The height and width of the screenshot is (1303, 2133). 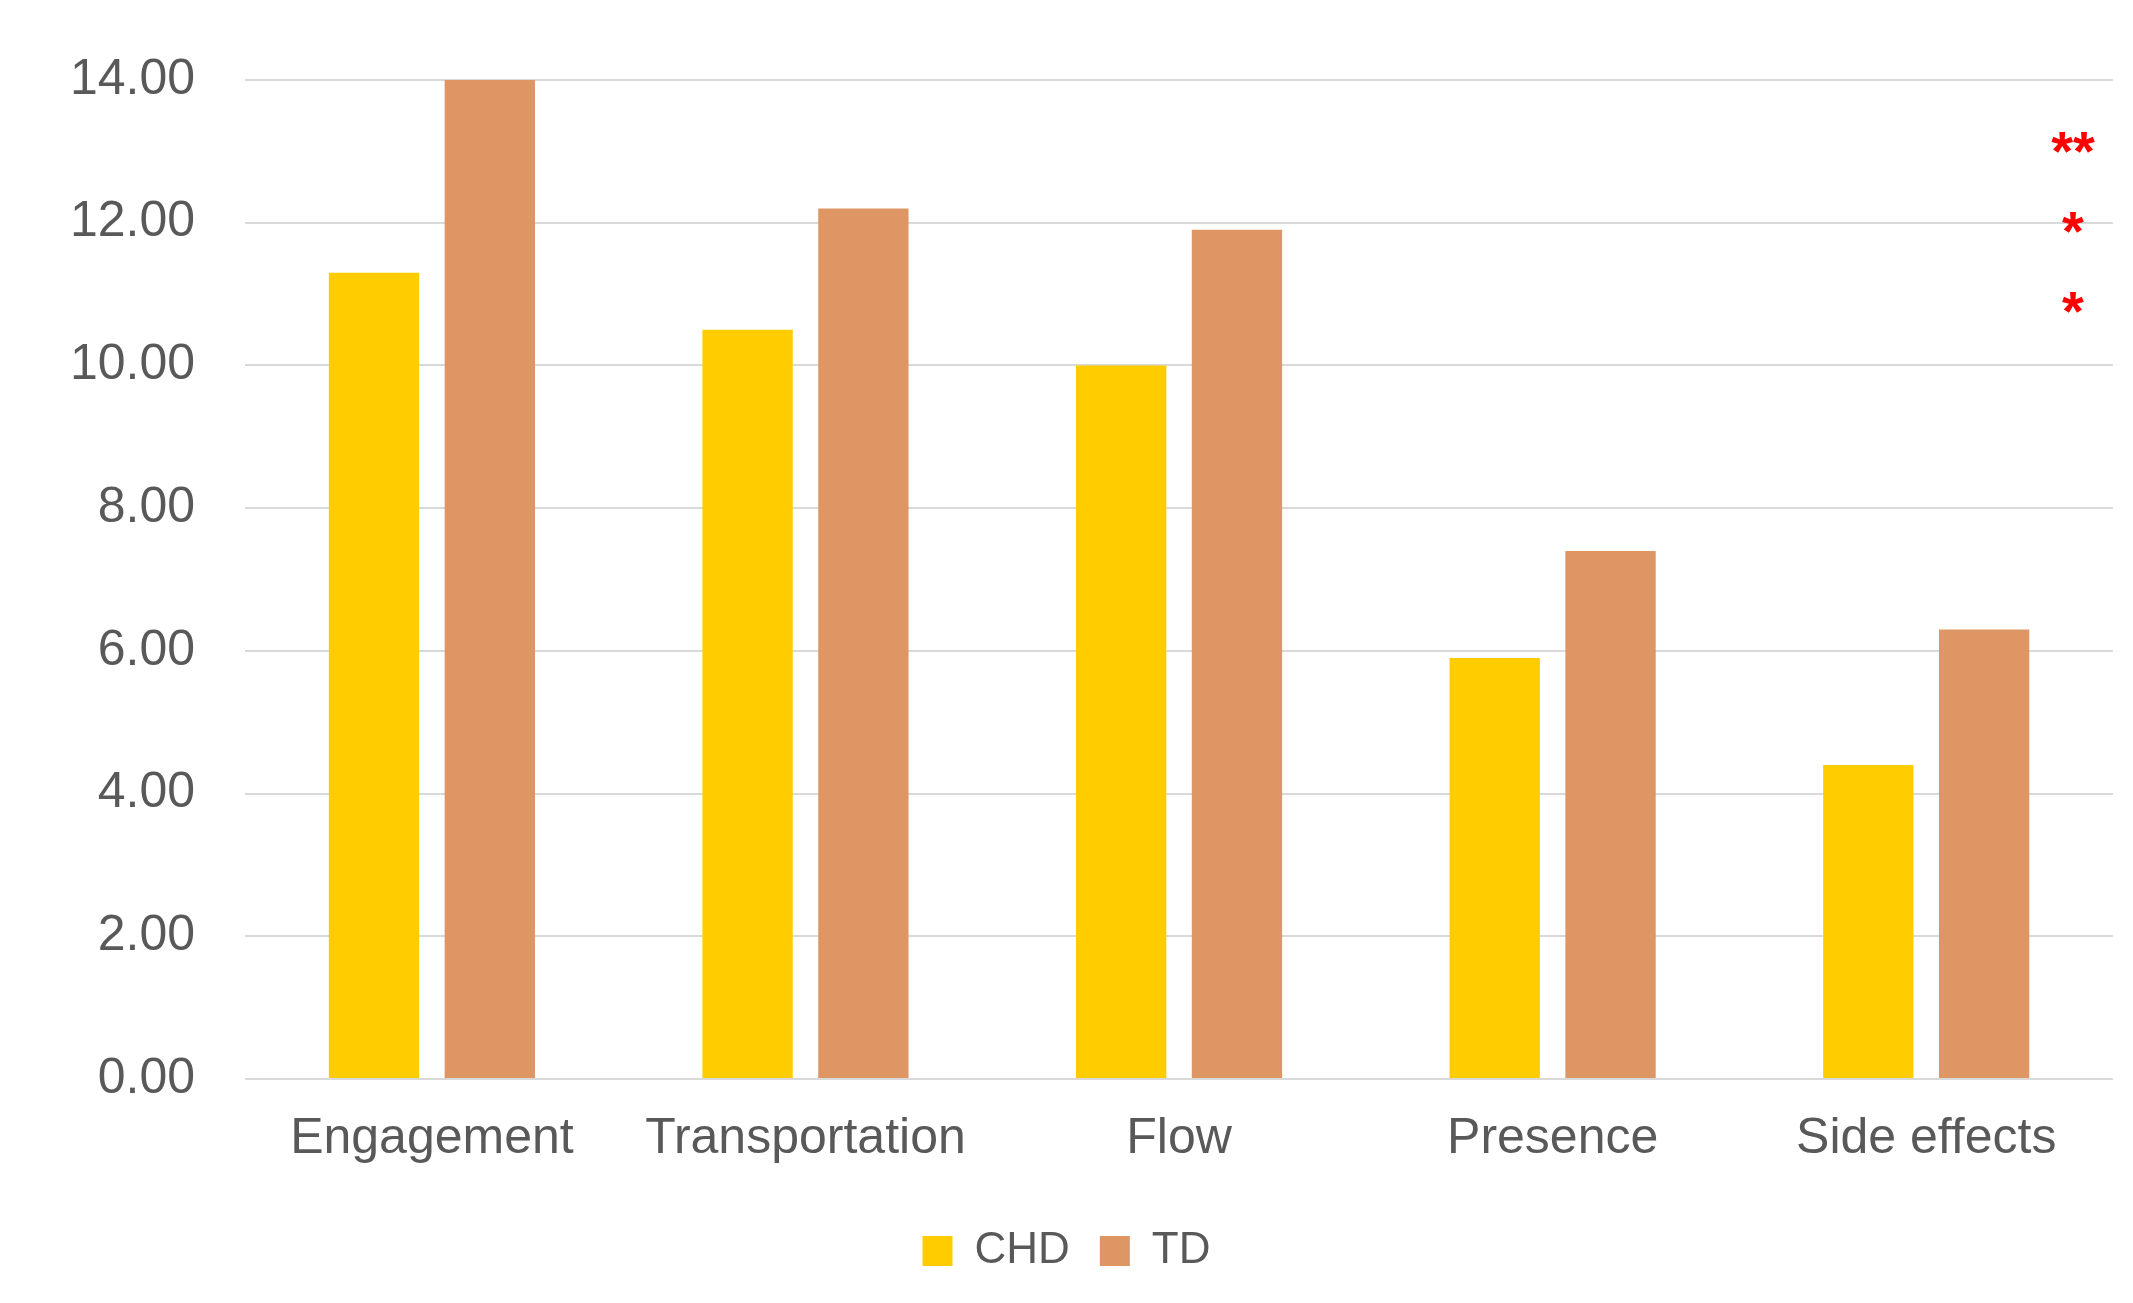 I want to click on legend-label: CHD, so click(x=1022, y=1248).